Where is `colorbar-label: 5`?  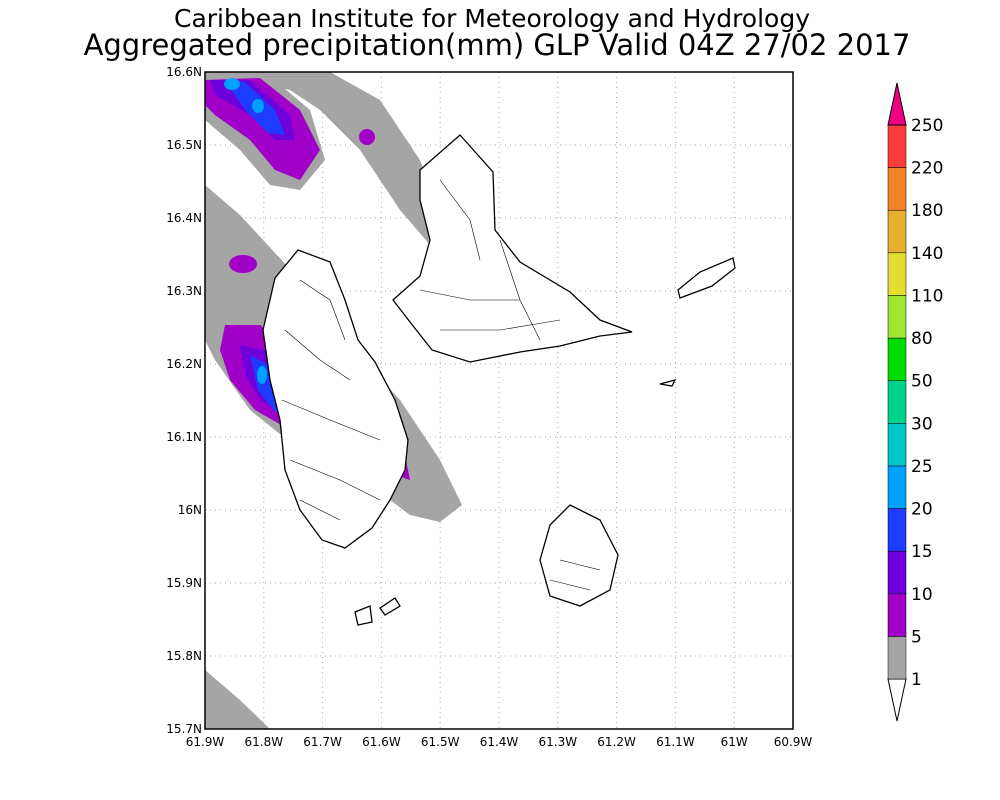
colorbar-label: 5 is located at coordinates (916, 637).